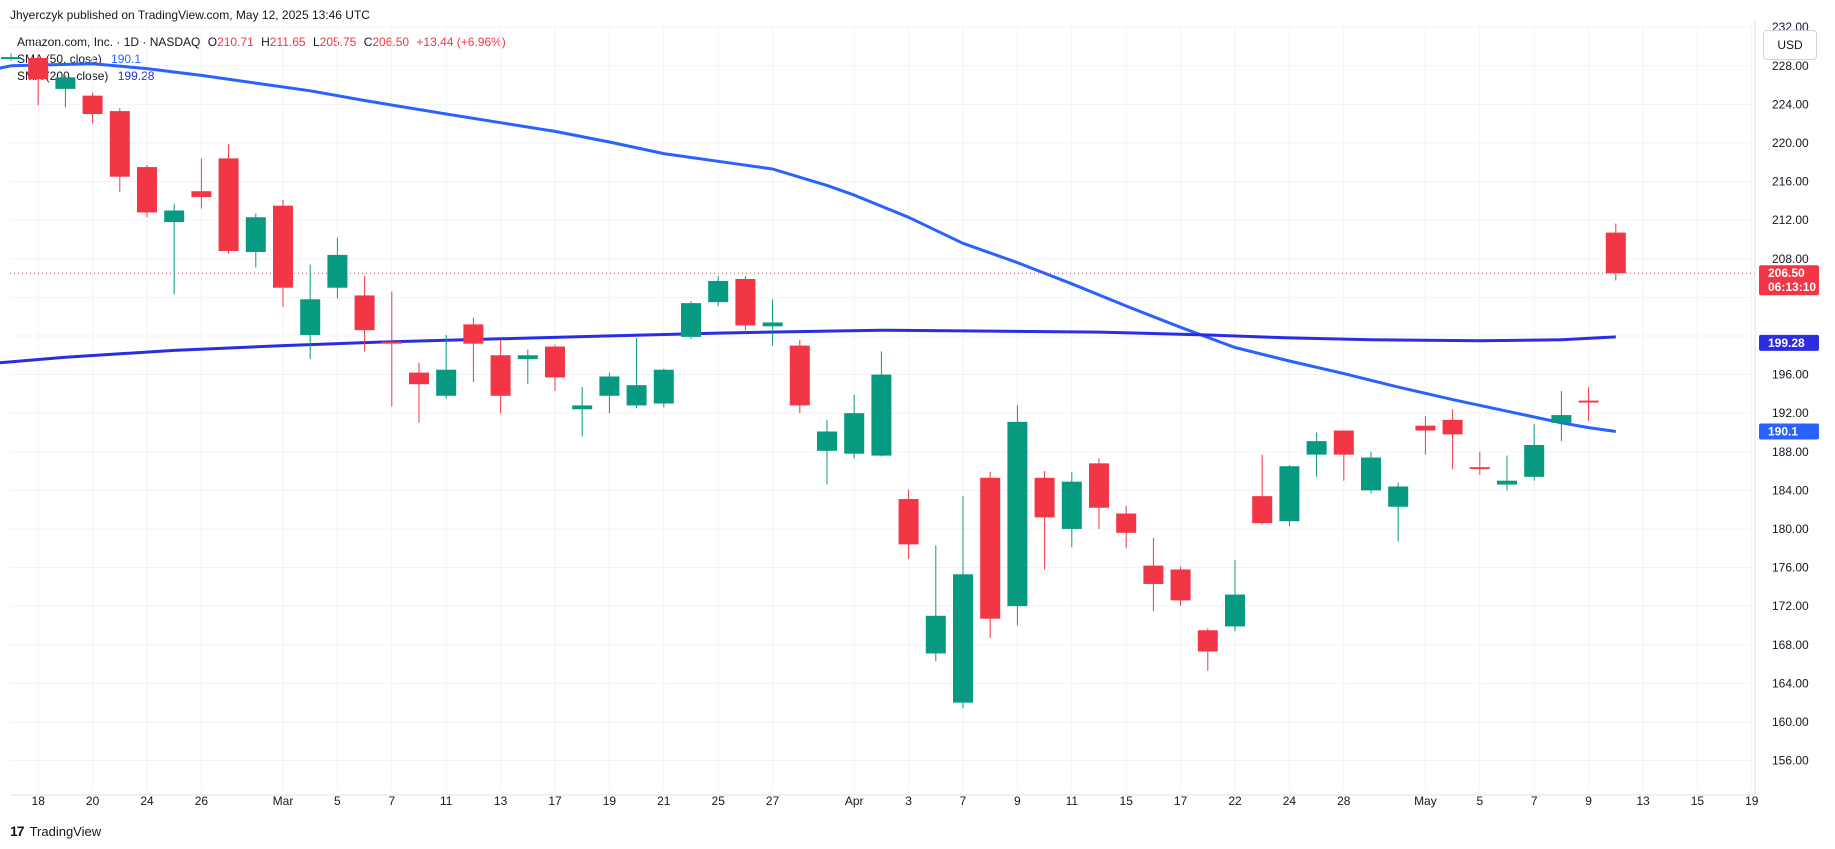  Describe the element at coordinates (664, 801) in the screenshot. I see `x-tick-label: 21` at that location.